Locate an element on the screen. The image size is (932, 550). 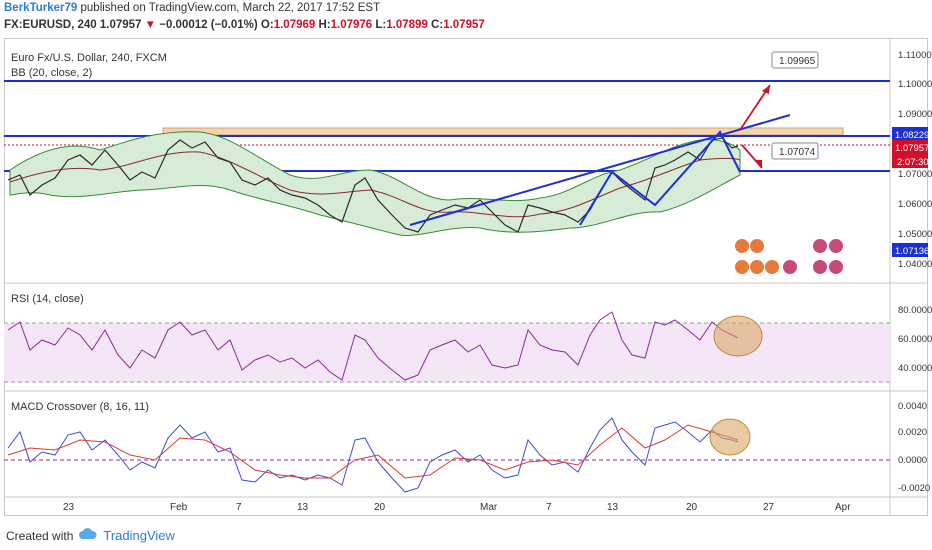
bollinger-band is located at coordinates (375, 183).